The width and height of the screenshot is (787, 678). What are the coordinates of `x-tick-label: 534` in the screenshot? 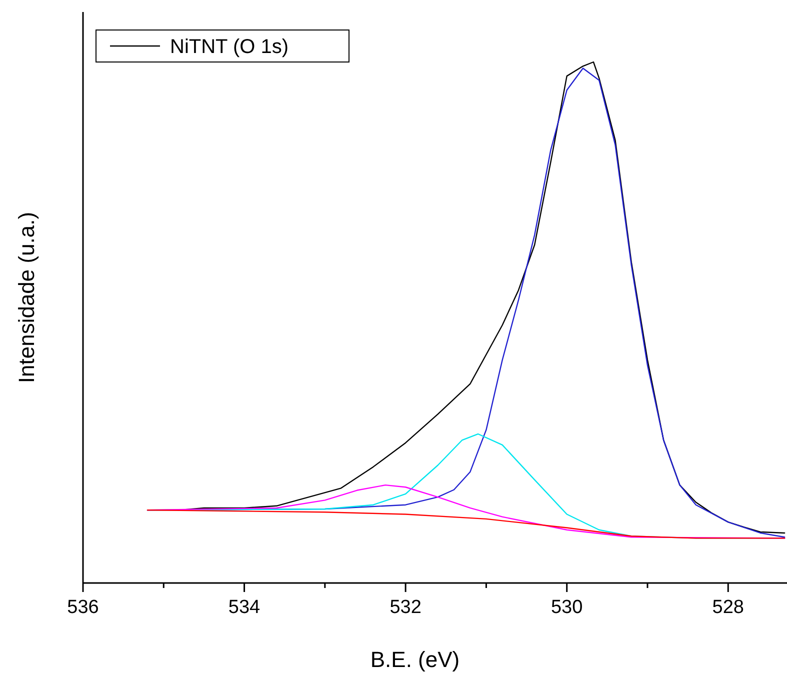 It's located at (244, 607).